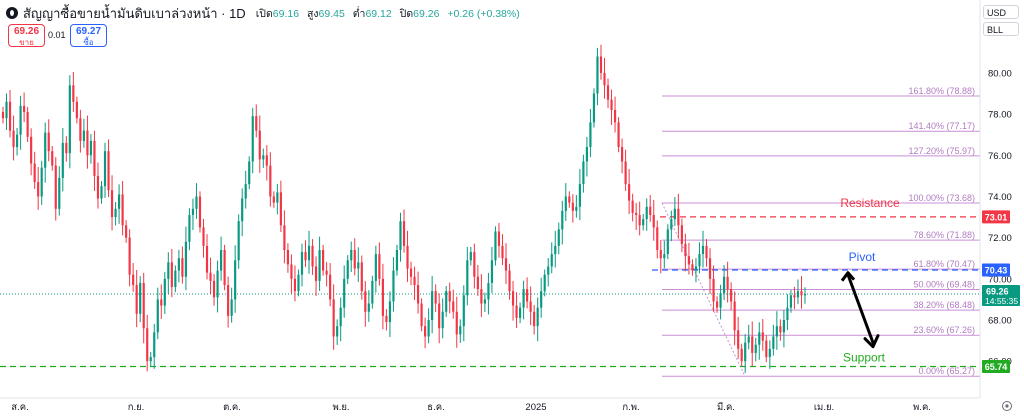 This screenshot has height=416, width=1024. Describe the element at coordinates (1001, 301) in the screenshot. I see `countdown-label: 14:55:35` at that location.